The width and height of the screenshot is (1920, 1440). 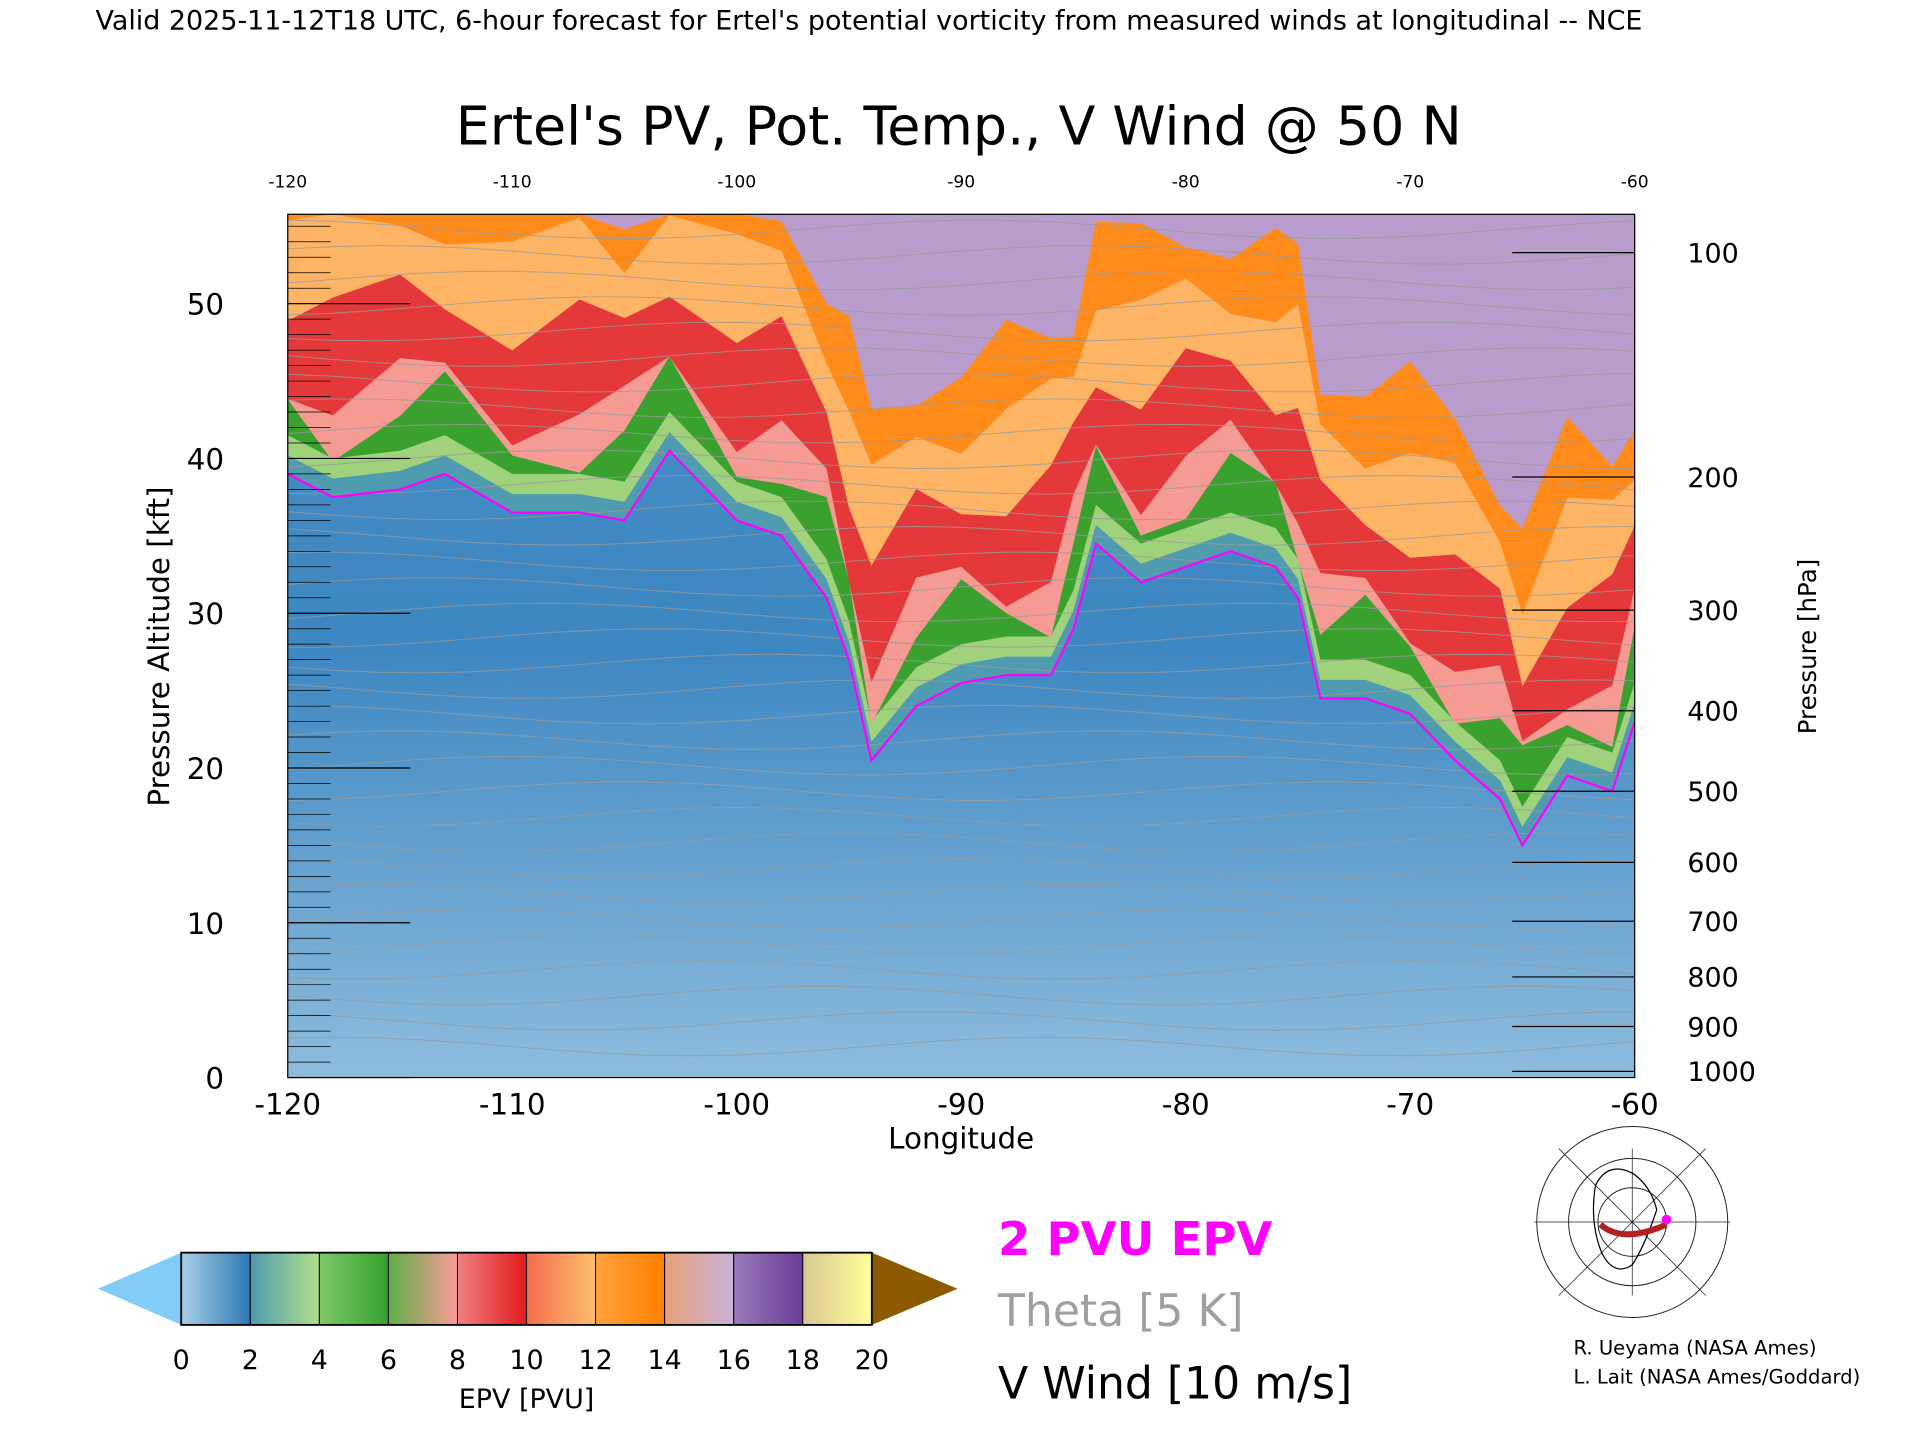 I want to click on colorbar-tick-label: 6, so click(x=388, y=1360).